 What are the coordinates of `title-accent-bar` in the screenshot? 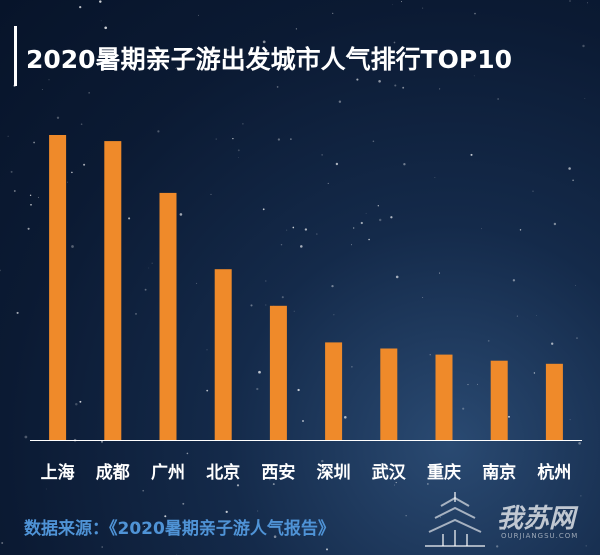 It's located at (15, 56).